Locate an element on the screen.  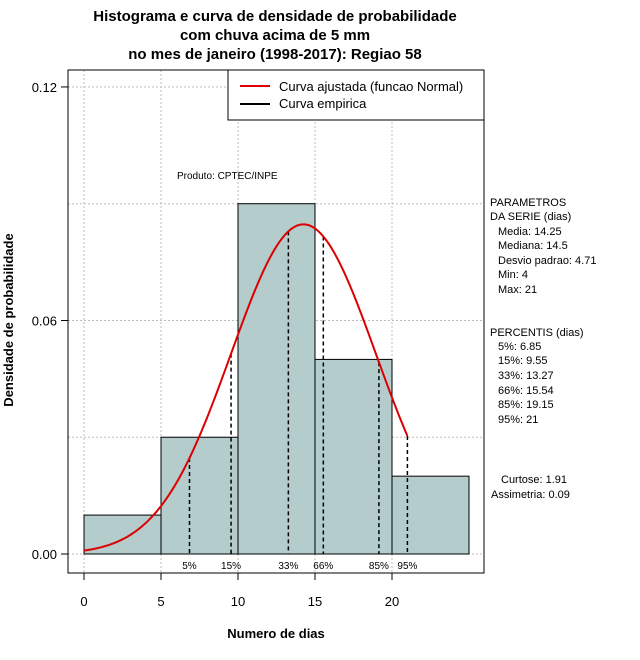
param-media: Media: 14.25 is located at coordinates (530, 232).